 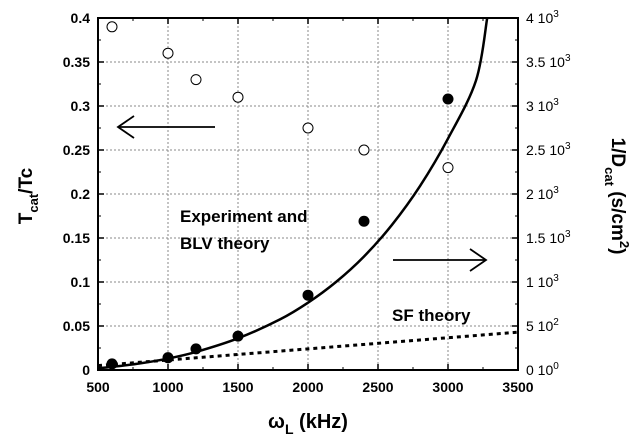 I want to click on x-tick-label: 1500, so click(x=237, y=387).